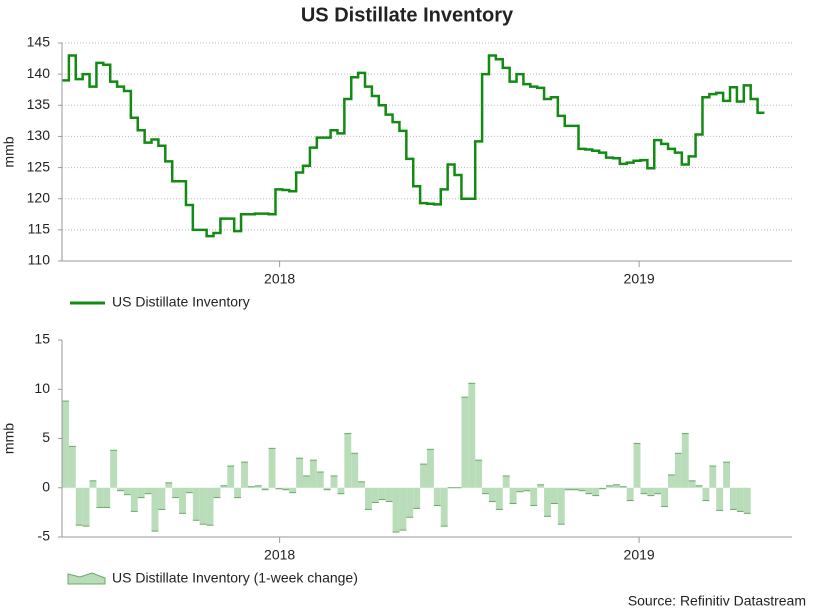 This screenshot has width=814, height=611. I want to click on chart-title: US Distillate Inventory, so click(407, 15).